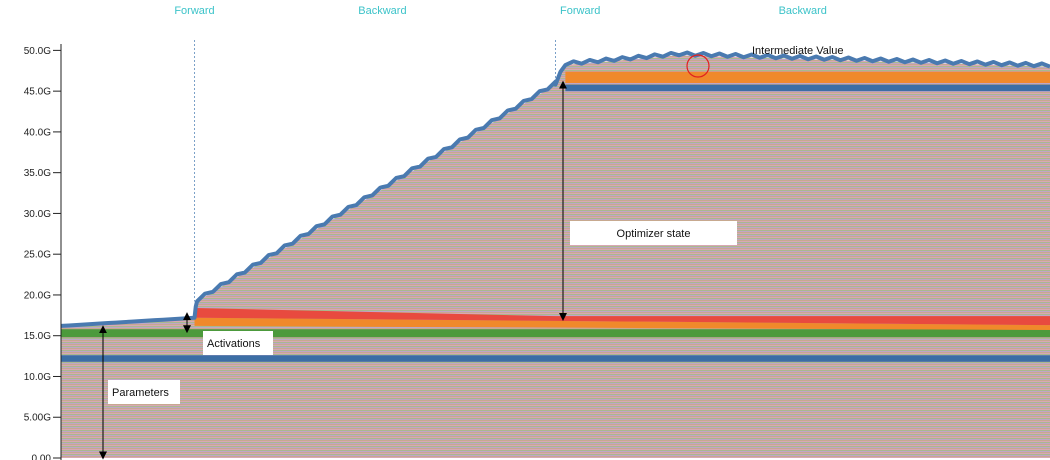  What do you see at coordinates (798, 51) in the screenshot?
I see `annotation-intermediate: Intermediate Value` at bounding box center [798, 51].